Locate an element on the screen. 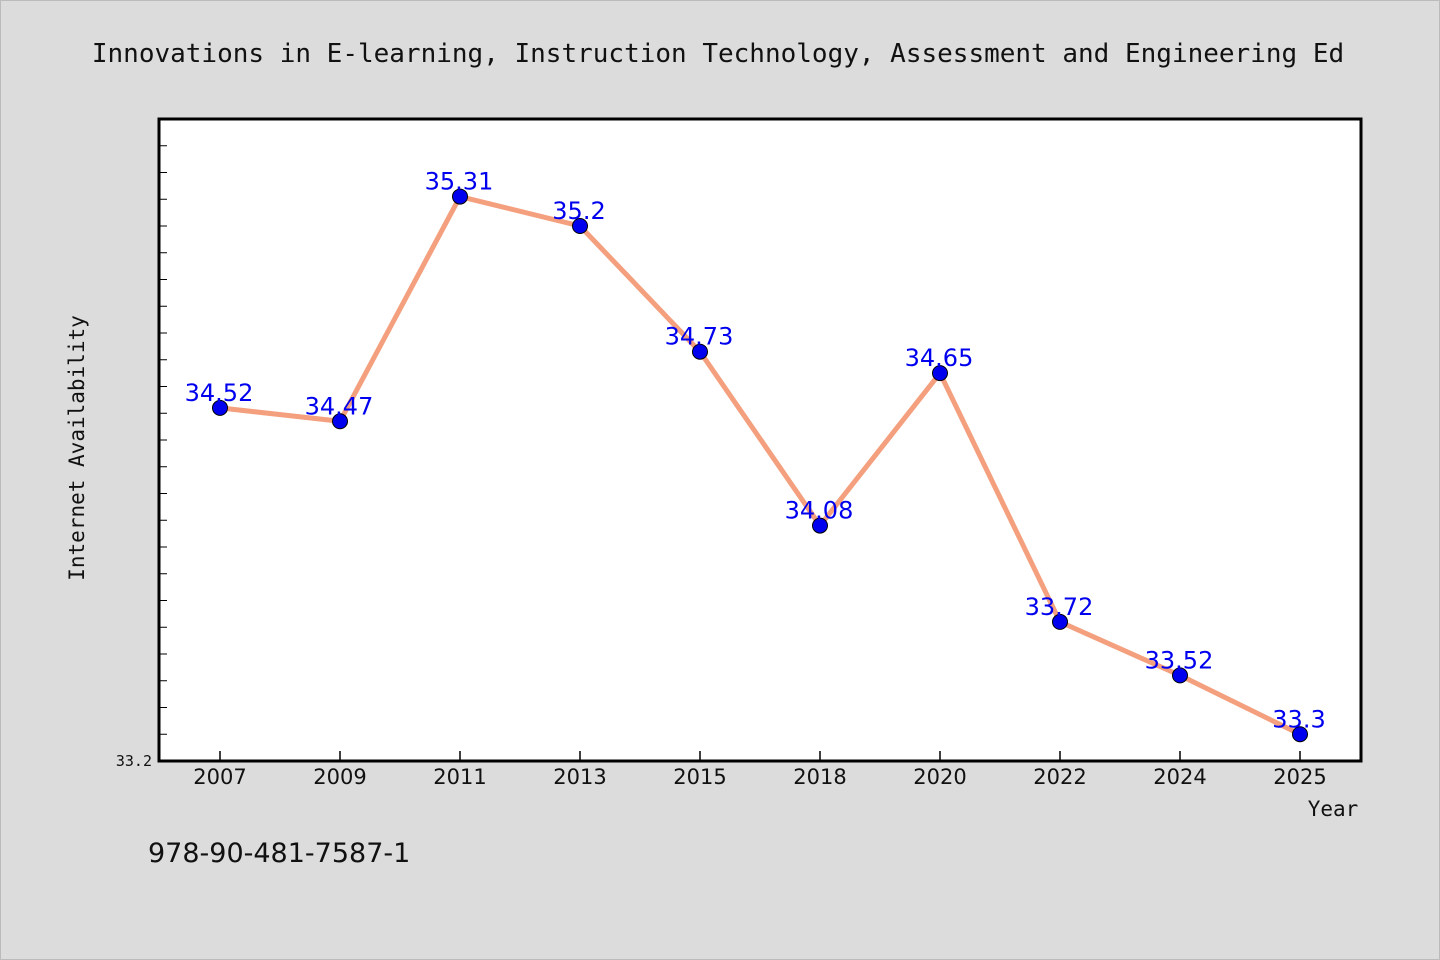 Image resolution: width=1440 pixels, height=960 pixels. data-label: 35.2 is located at coordinates (578, 211).